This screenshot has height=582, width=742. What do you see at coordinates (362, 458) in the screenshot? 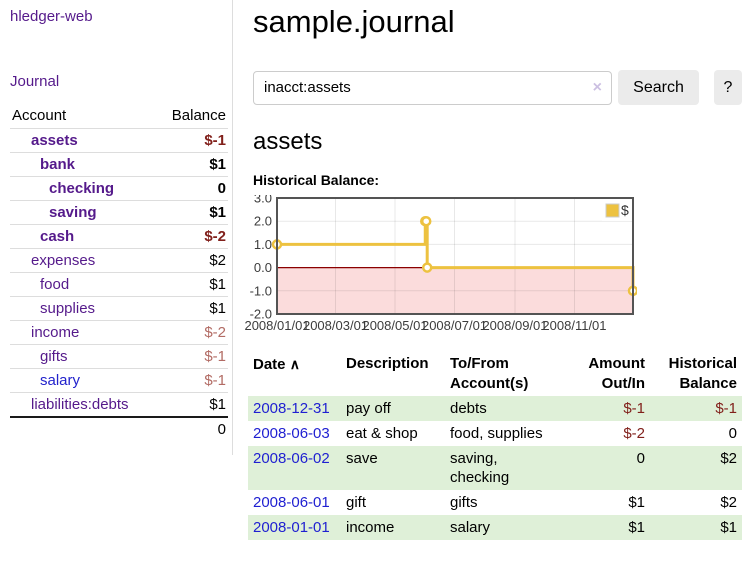
I see `register-description-cell: save` at bounding box center [362, 458].